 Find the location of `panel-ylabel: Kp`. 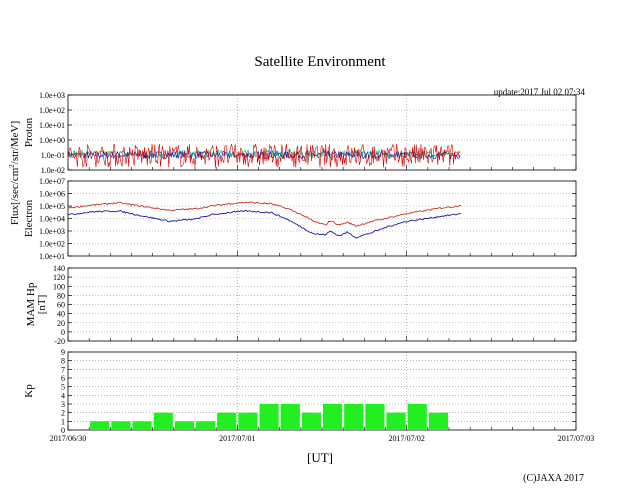

panel-ylabel: Kp is located at coordinates (29, 391).